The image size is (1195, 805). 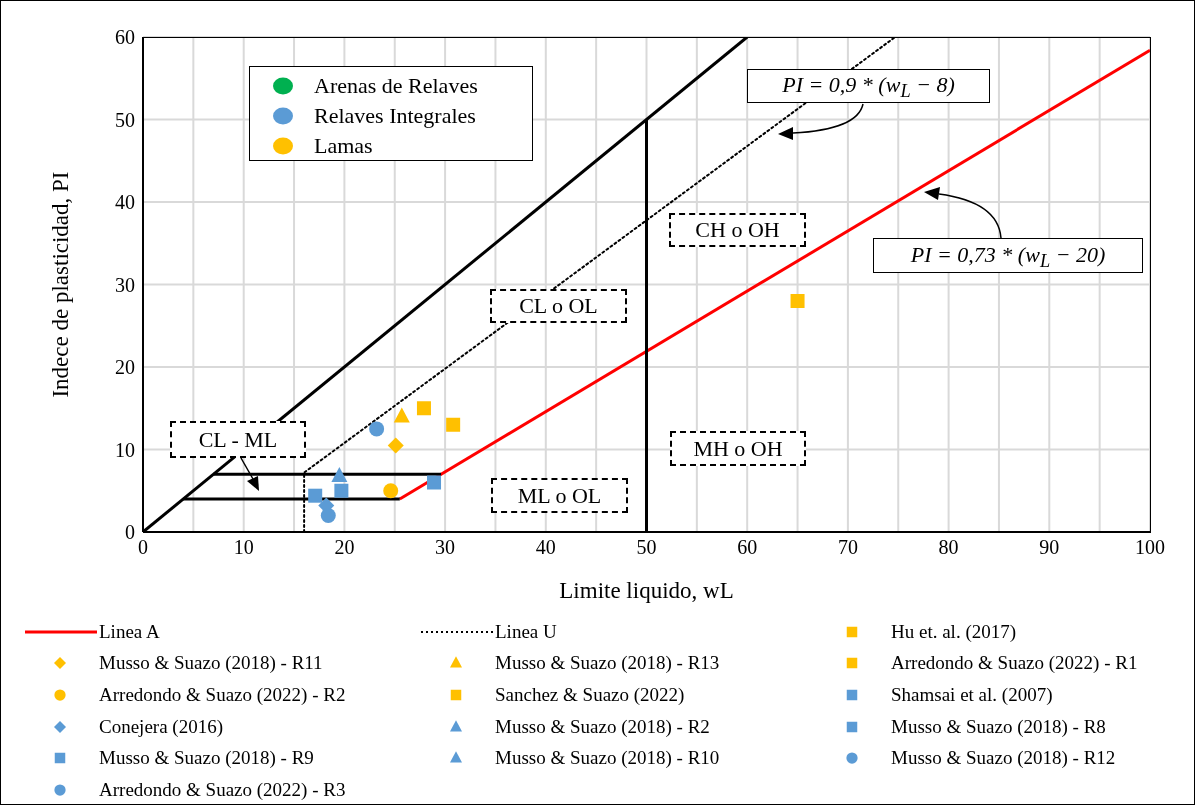 What do you see at coordinates (125, 449) in the screenshot?
I see `y-tick-label: 10` at bounding box center [125, 449].